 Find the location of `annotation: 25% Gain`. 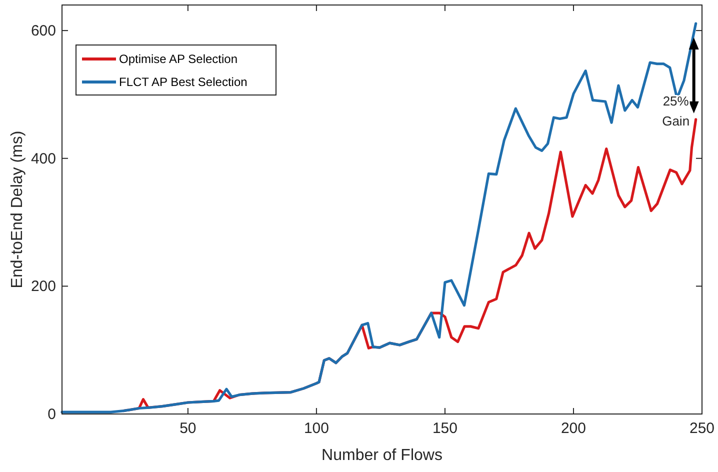

annotation: 25% Gain is located at coordinates (676, 110).